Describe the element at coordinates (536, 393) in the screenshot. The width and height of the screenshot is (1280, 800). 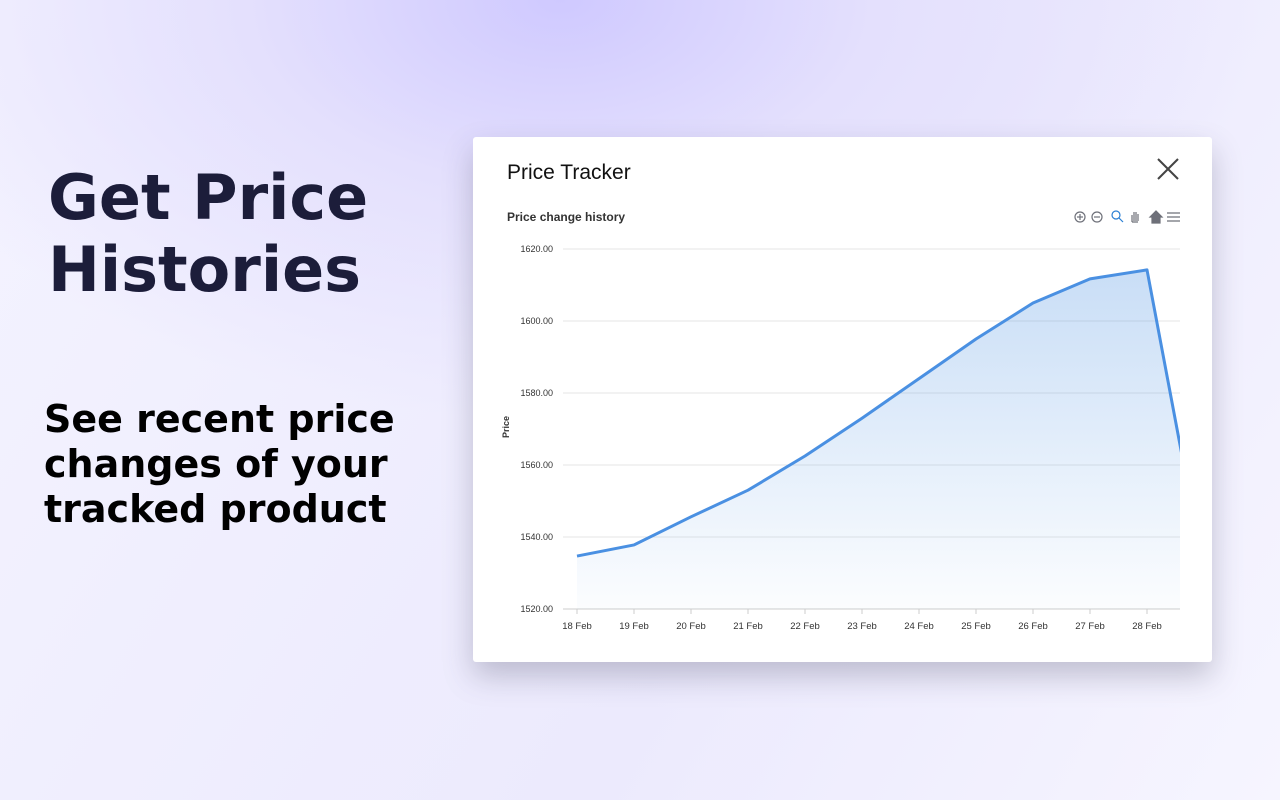
I see `y-tick-label: 1580.00` at that location.